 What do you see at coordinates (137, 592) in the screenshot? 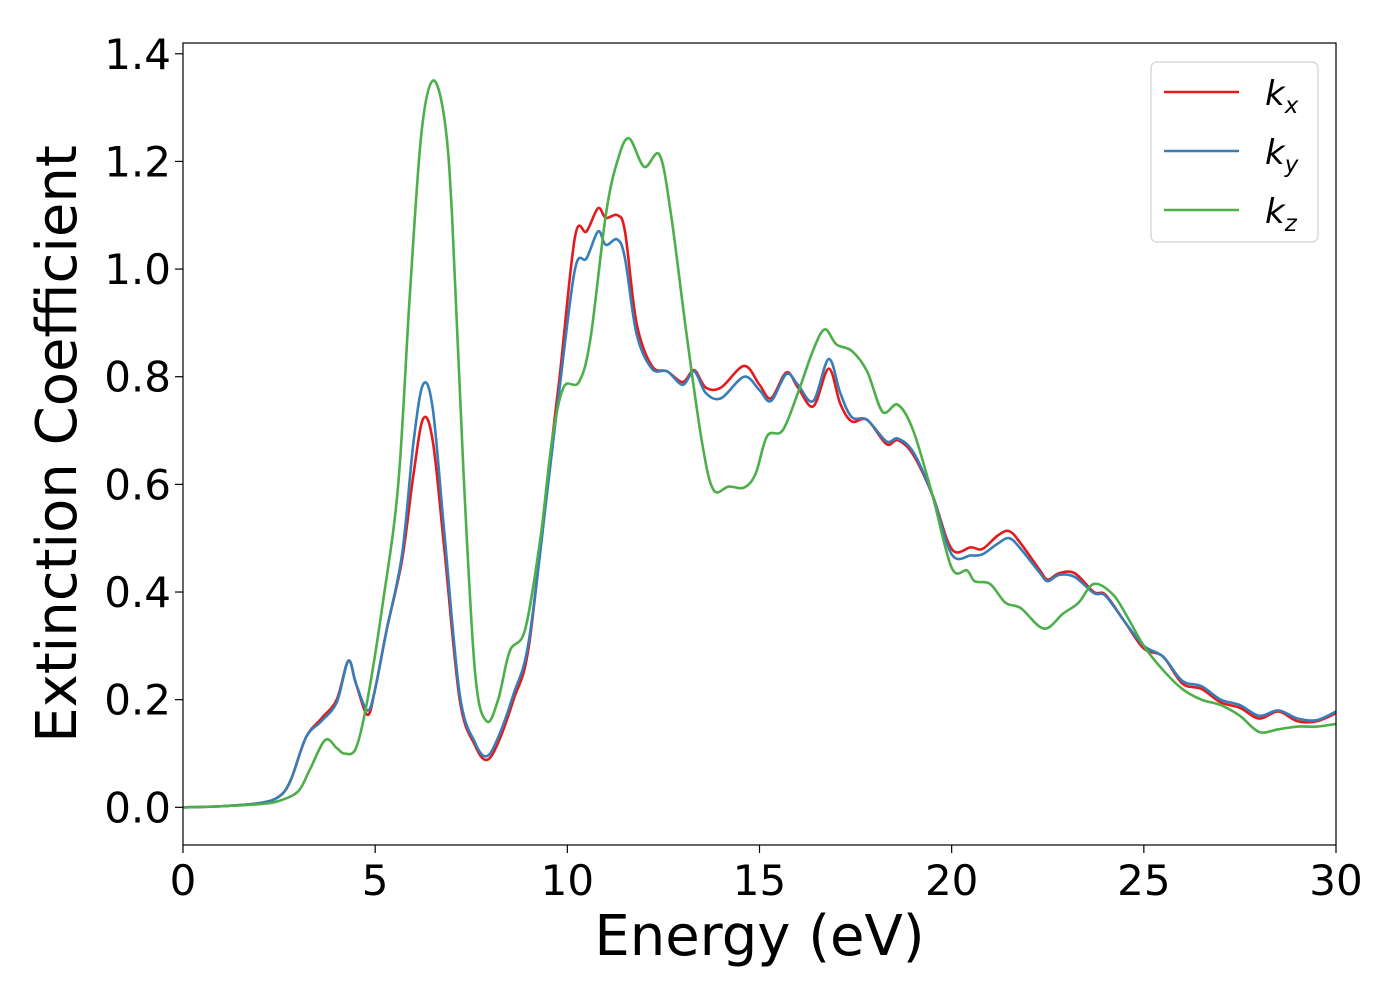
I see `y-tick-label: 0.4` at bounding box center [137, 592].